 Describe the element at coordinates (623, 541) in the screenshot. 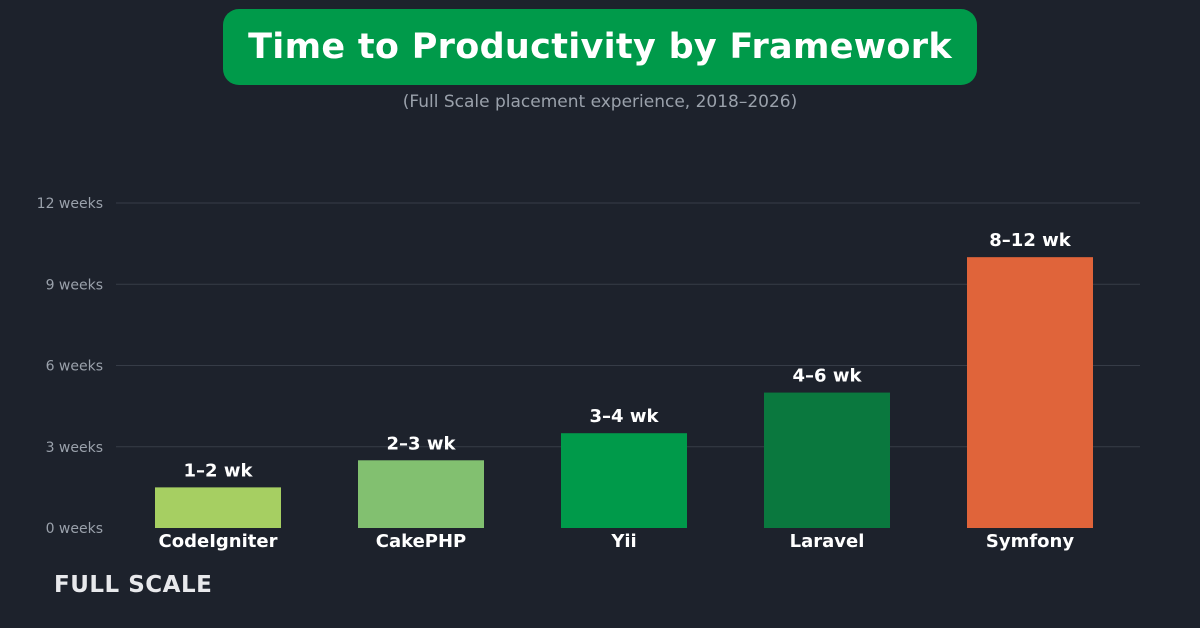

I see `x-tick-label: Yii` at that location.